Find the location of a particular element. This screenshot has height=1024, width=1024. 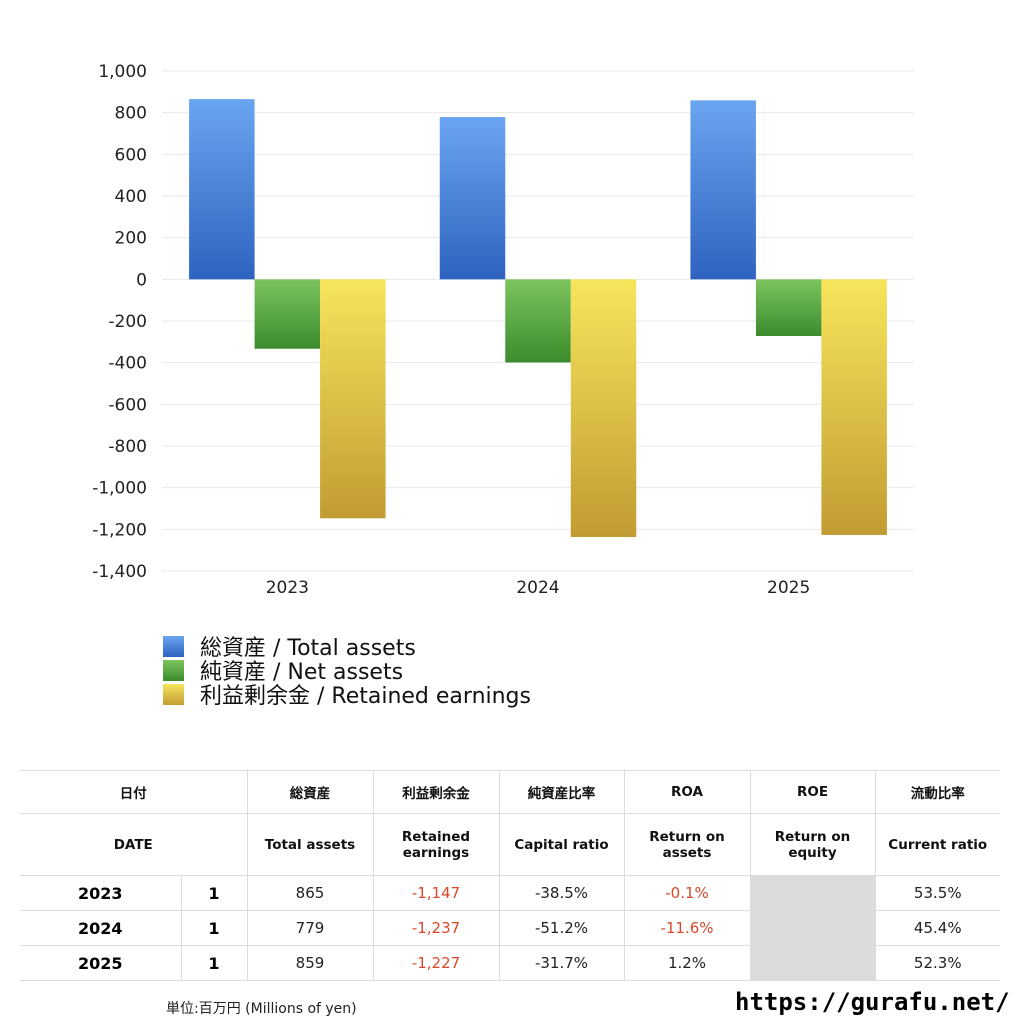

header-current-ratio-en: Current ratio is located at coordinates (937, 844).